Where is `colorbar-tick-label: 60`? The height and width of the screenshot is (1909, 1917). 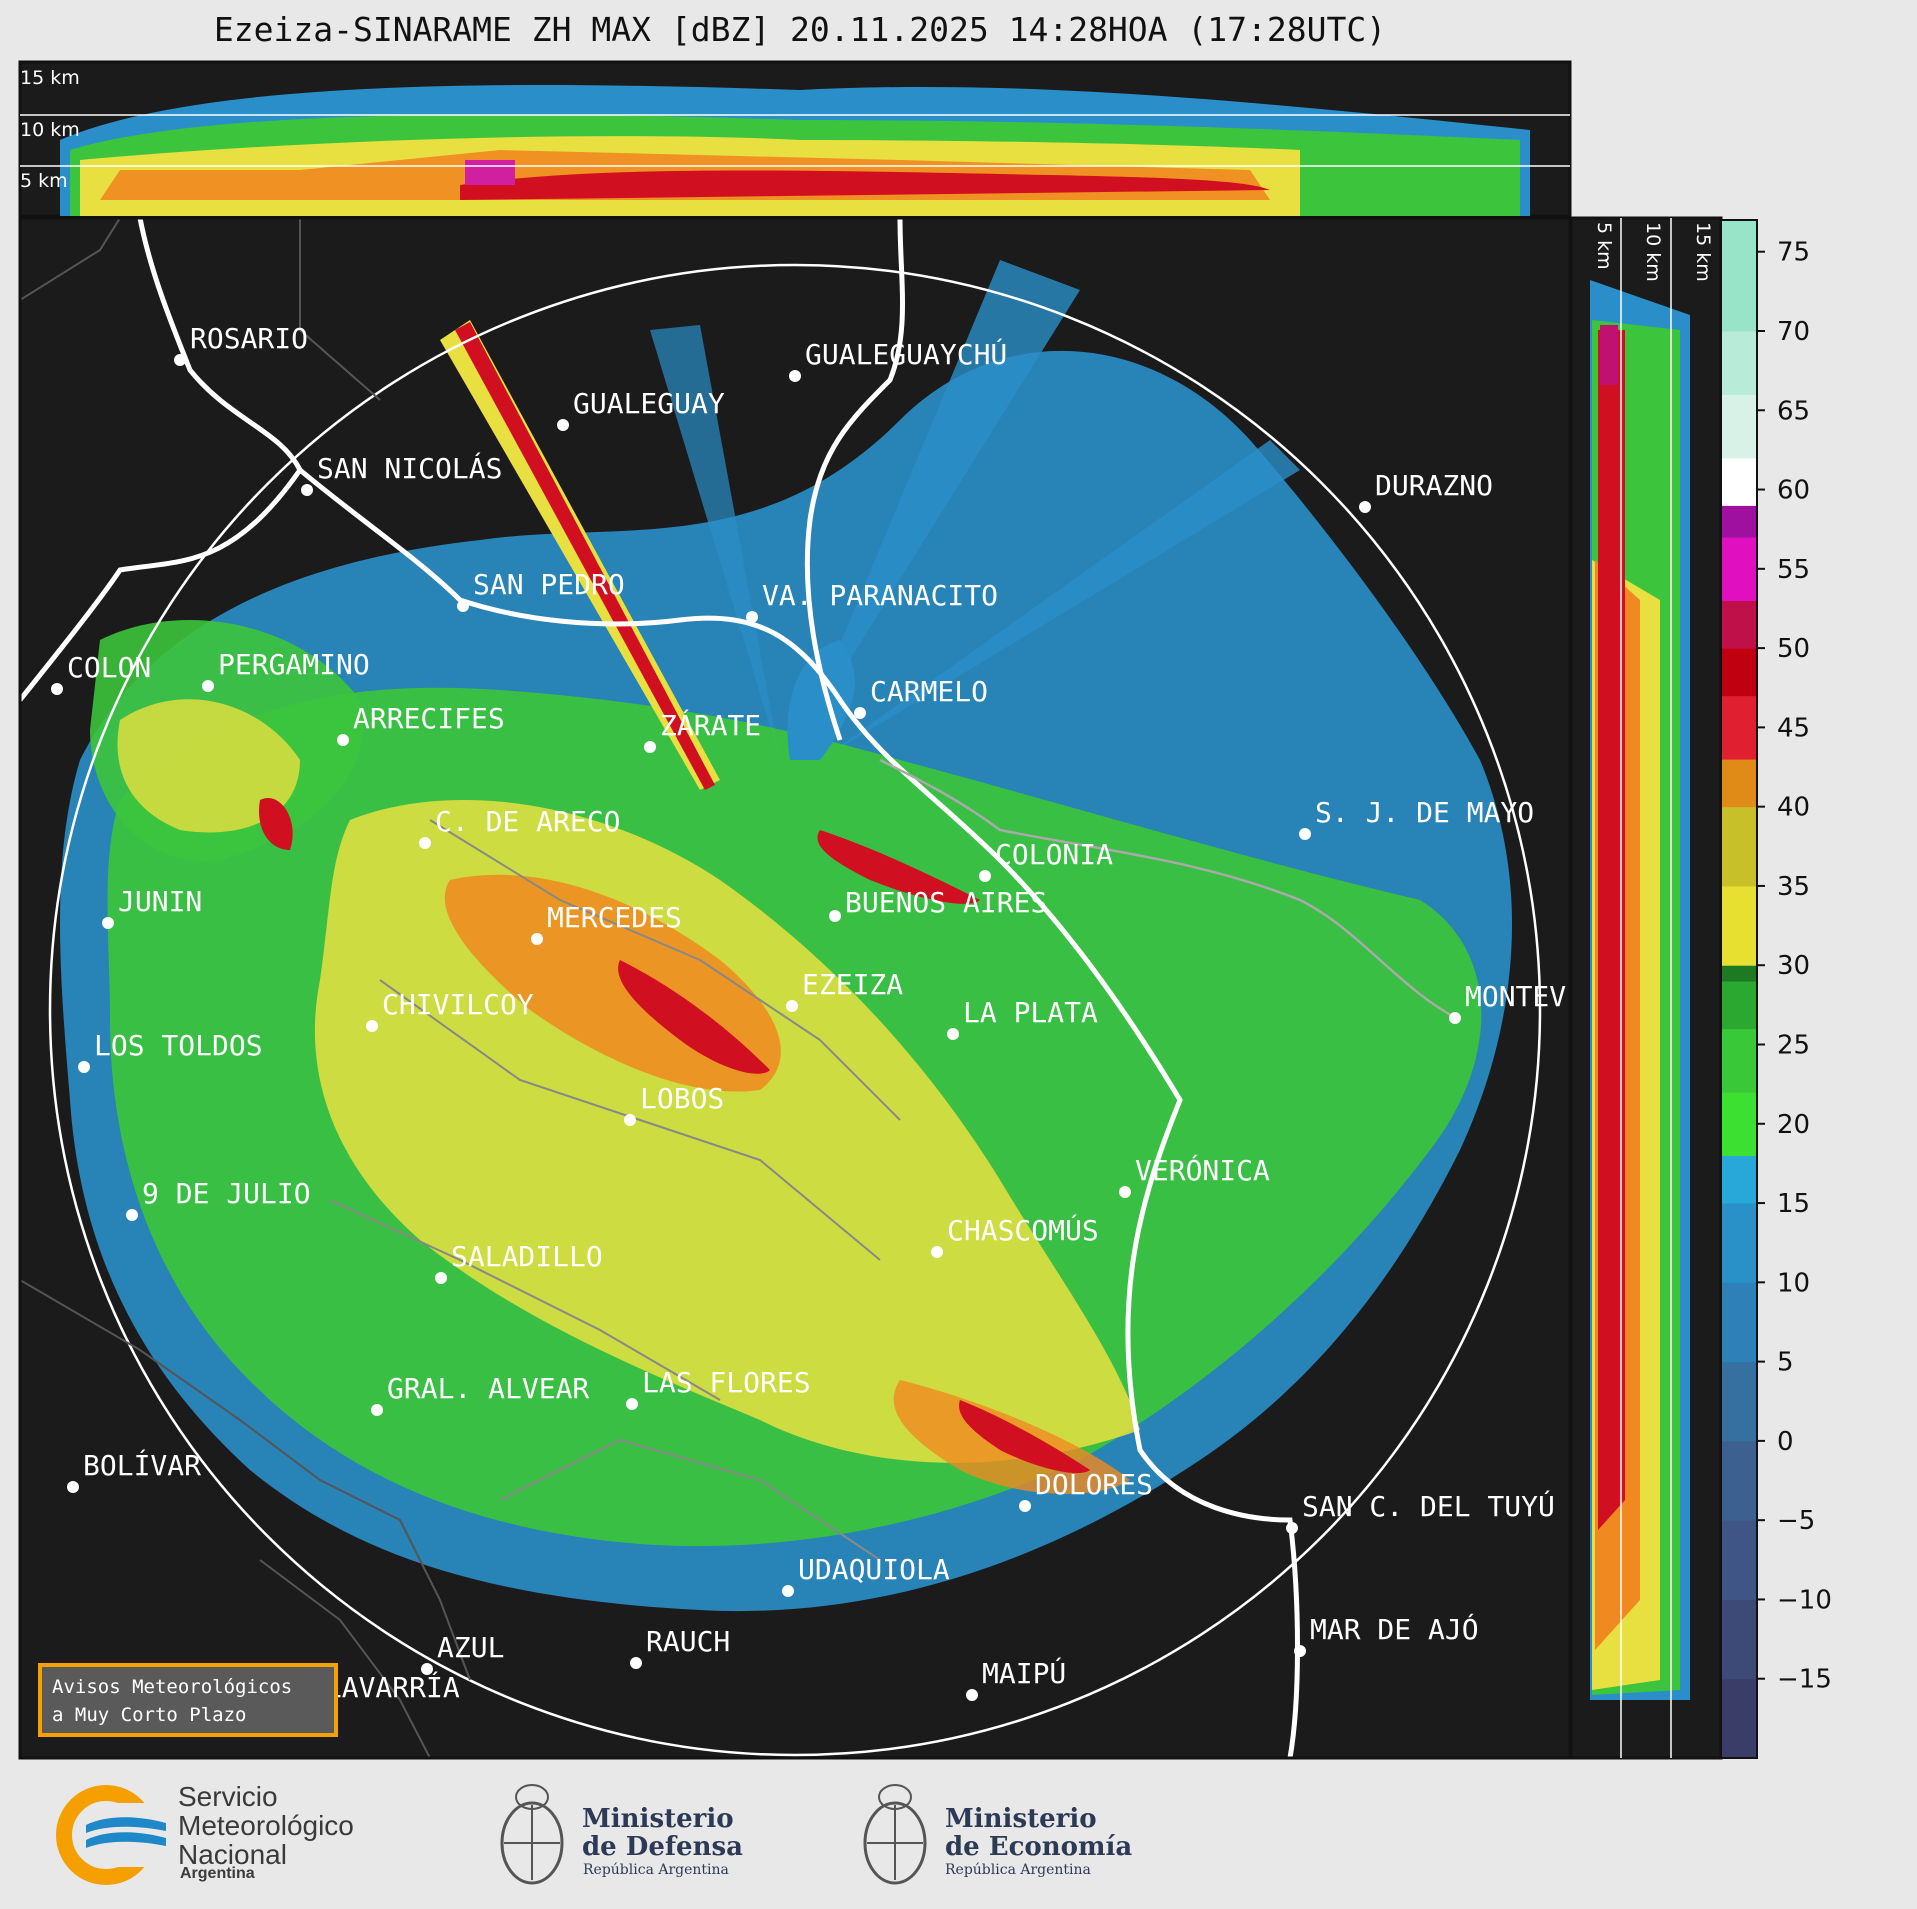 colorbar-tick-label: 60 is located at coordinates (1793, 491).